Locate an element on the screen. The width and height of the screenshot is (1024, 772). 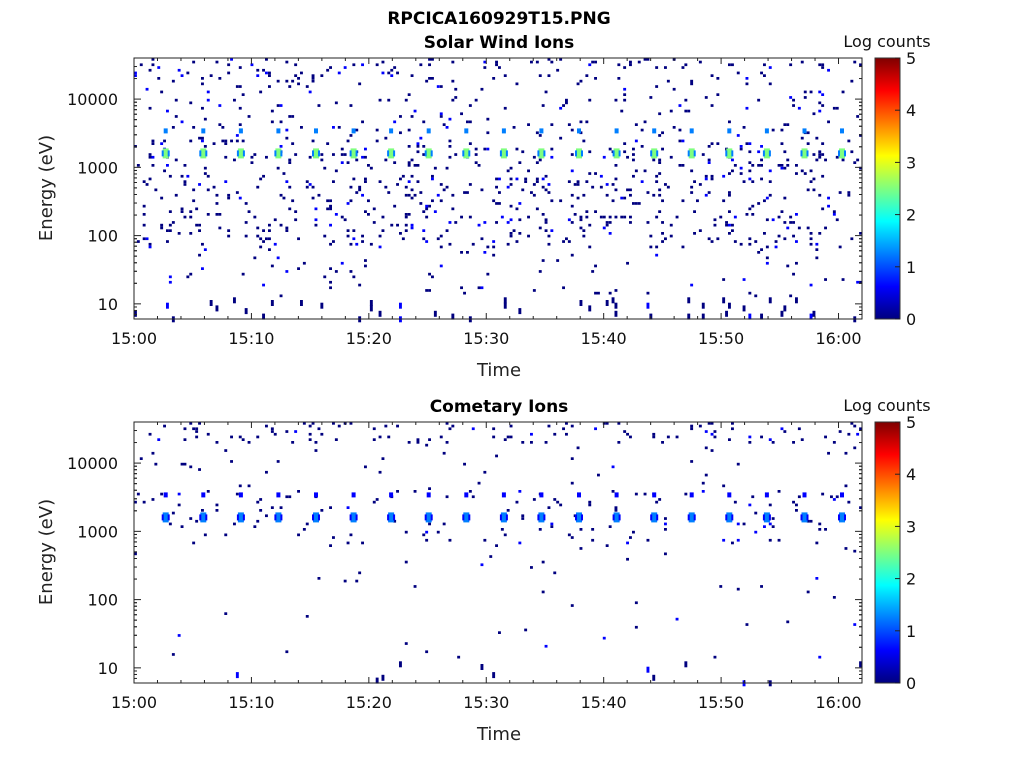
x-tick-label: 15:00 is located at coordinates (134, 702).